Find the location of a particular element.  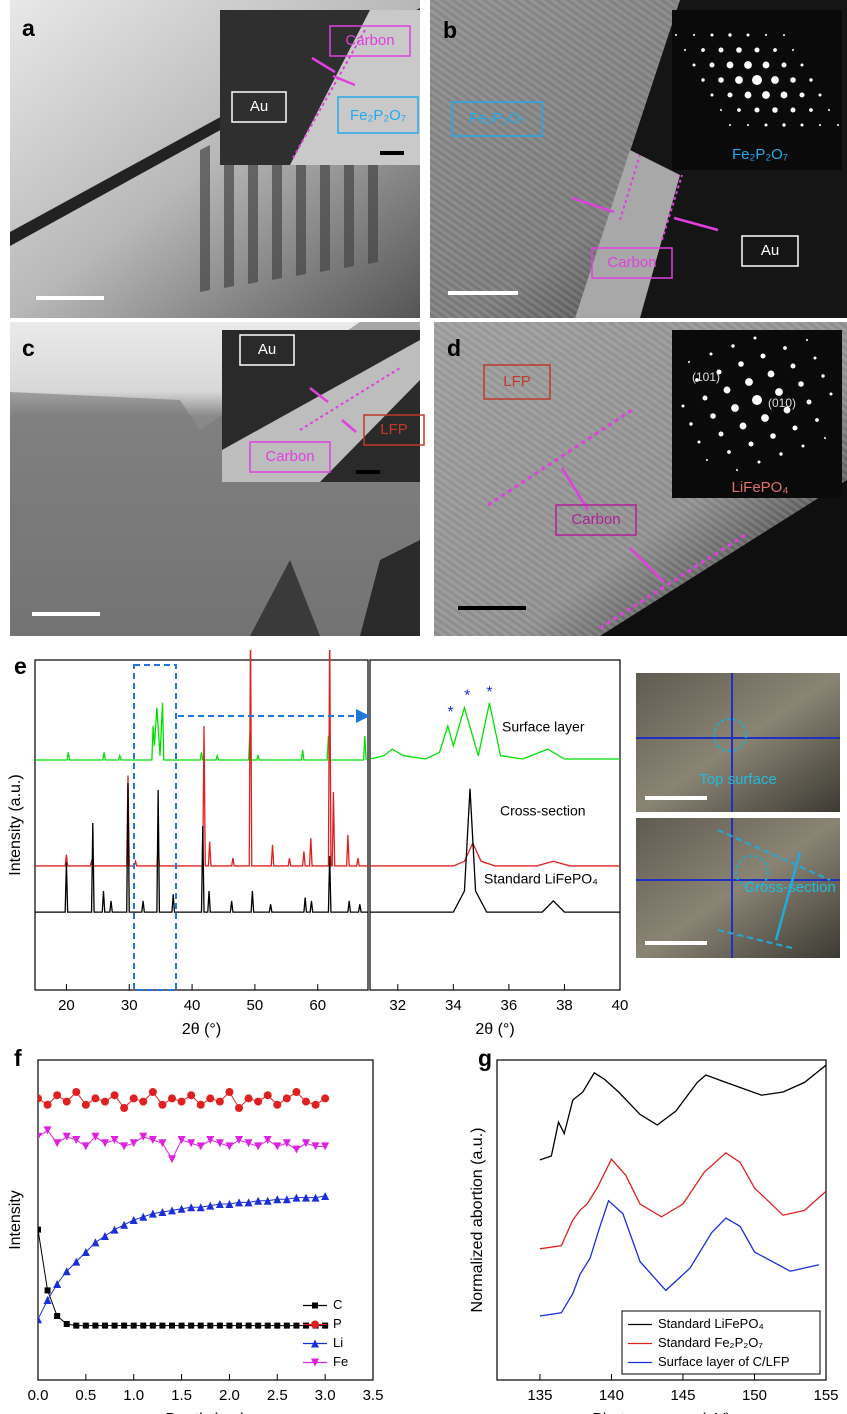

x-axis-label: 2θ (°) is located at coordinates (201, 1029).